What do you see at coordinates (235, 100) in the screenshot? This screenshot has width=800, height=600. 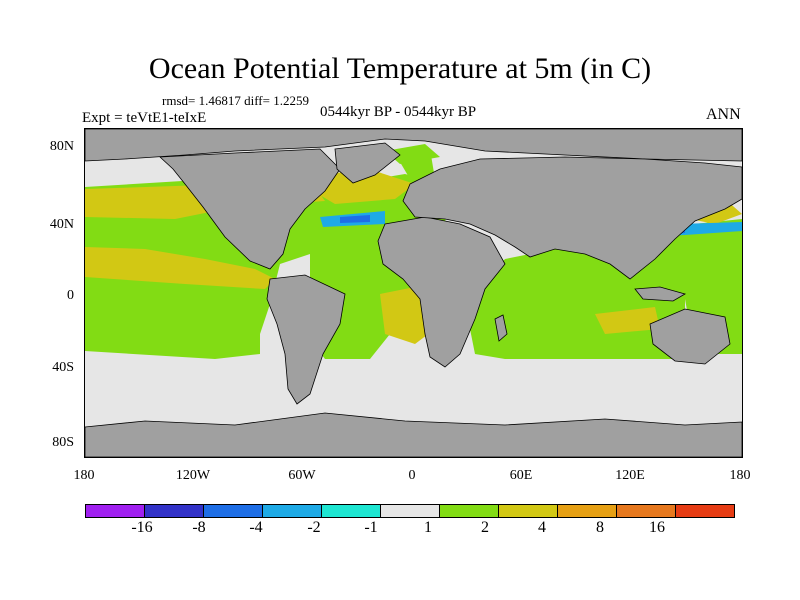 I see `stats-text: rmsd= 1.46817 diff= 1.2259` at bounding box center [235, 100].